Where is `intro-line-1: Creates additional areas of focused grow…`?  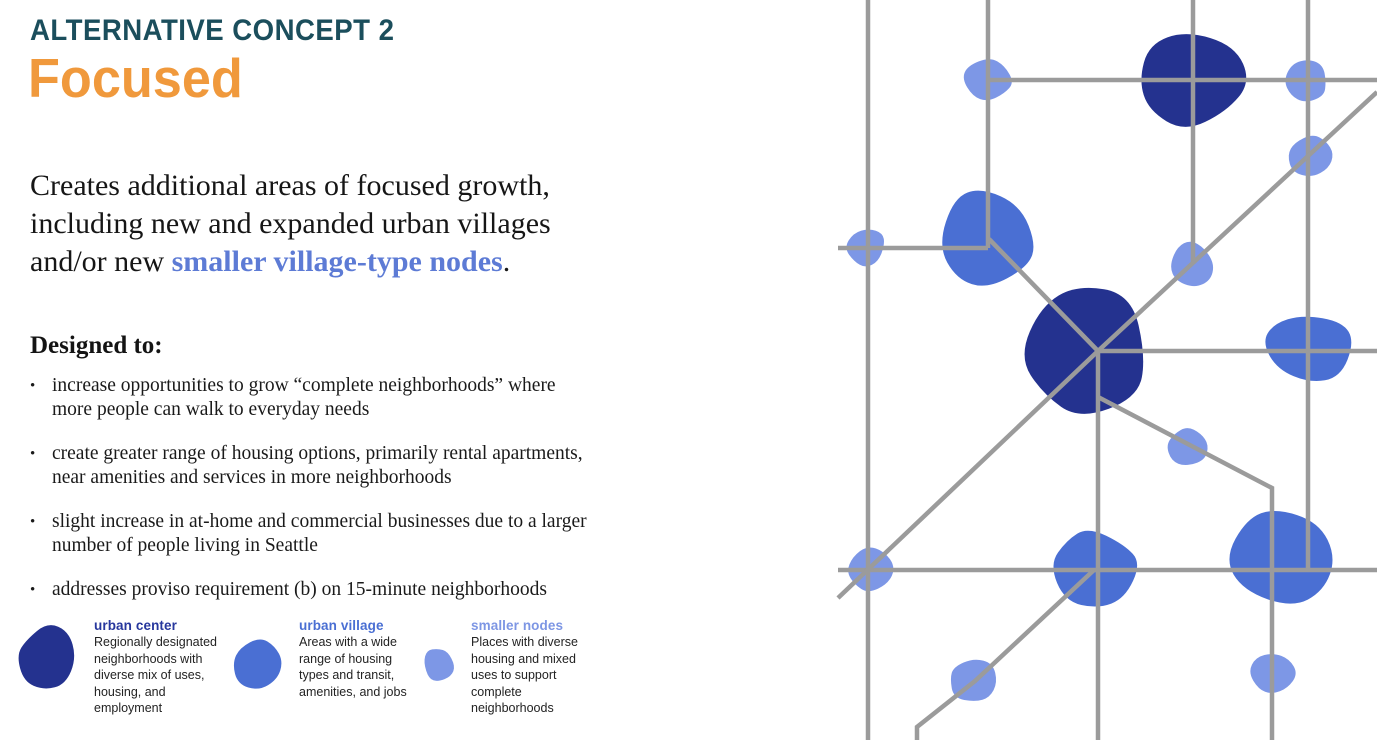
intro-line-1: Creates additional areas of focused grow… is located at coordinates (290, 185).